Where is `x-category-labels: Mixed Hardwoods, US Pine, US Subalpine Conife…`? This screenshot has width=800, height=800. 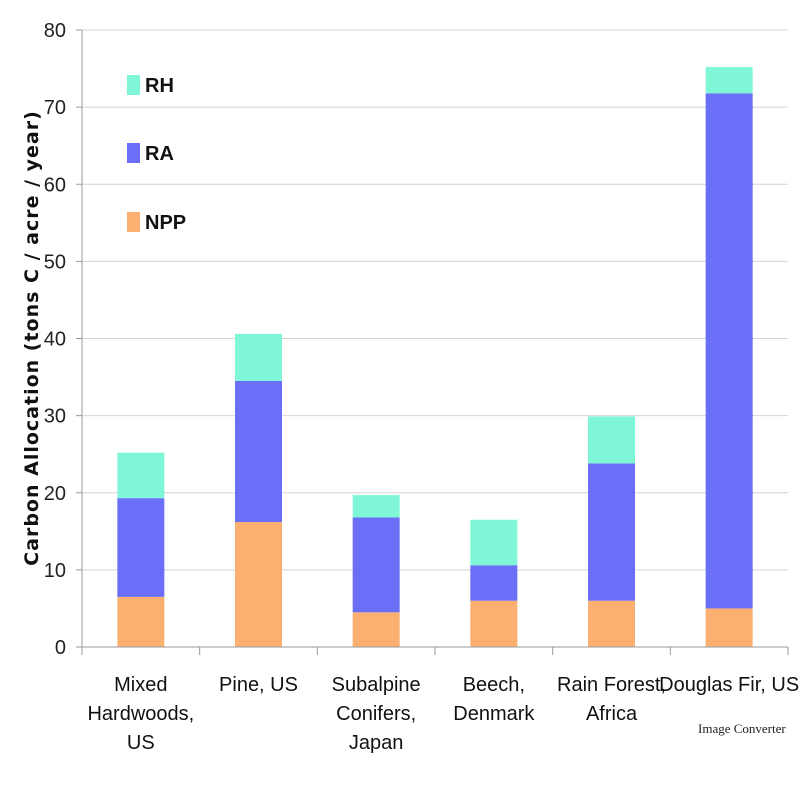 x-category-labels: Mixed Hardwoods, US Pine, US Subalpine Conife… is located at coordinates (443, 714).